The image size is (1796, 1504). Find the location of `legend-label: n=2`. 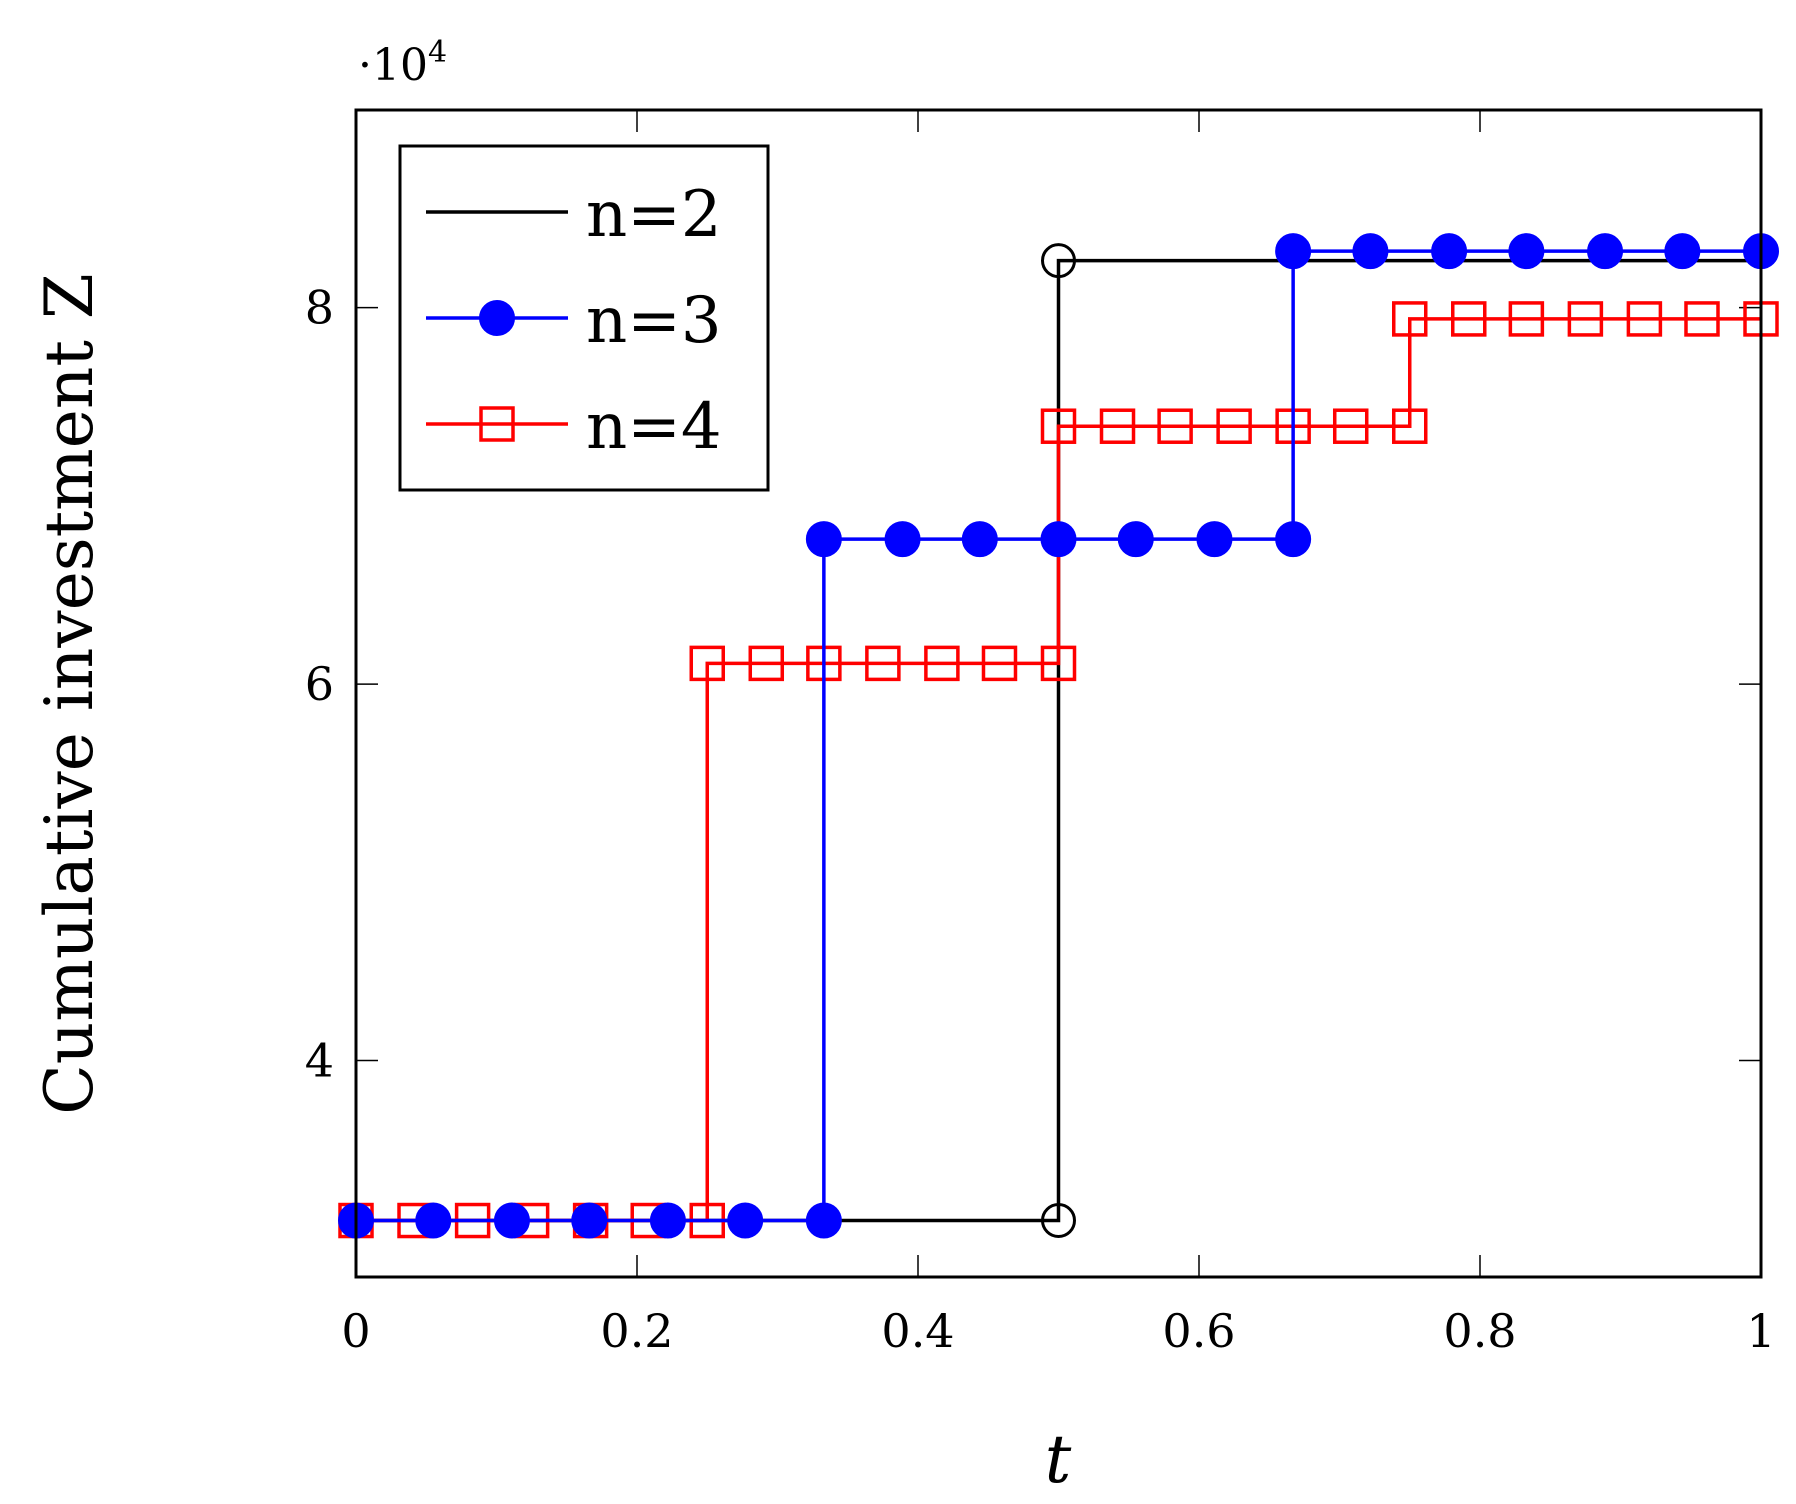

legend-label: n=2 is located at coordinates (654, 215).